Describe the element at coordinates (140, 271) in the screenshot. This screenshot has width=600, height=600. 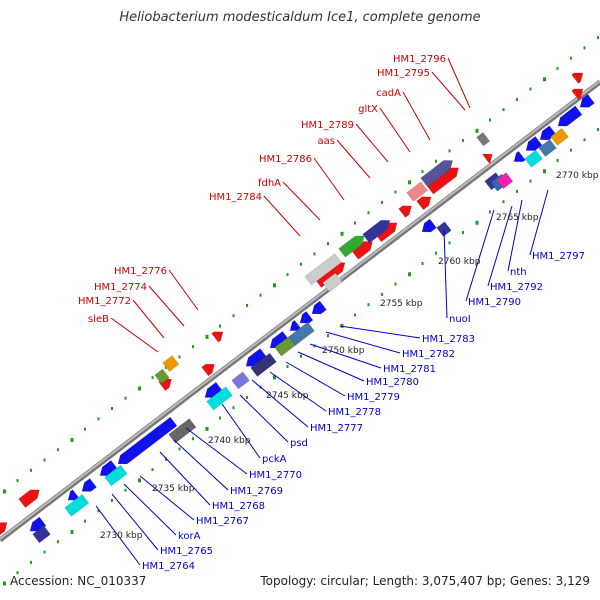
I see `plus-gene-label: HM1_2776` at that location.